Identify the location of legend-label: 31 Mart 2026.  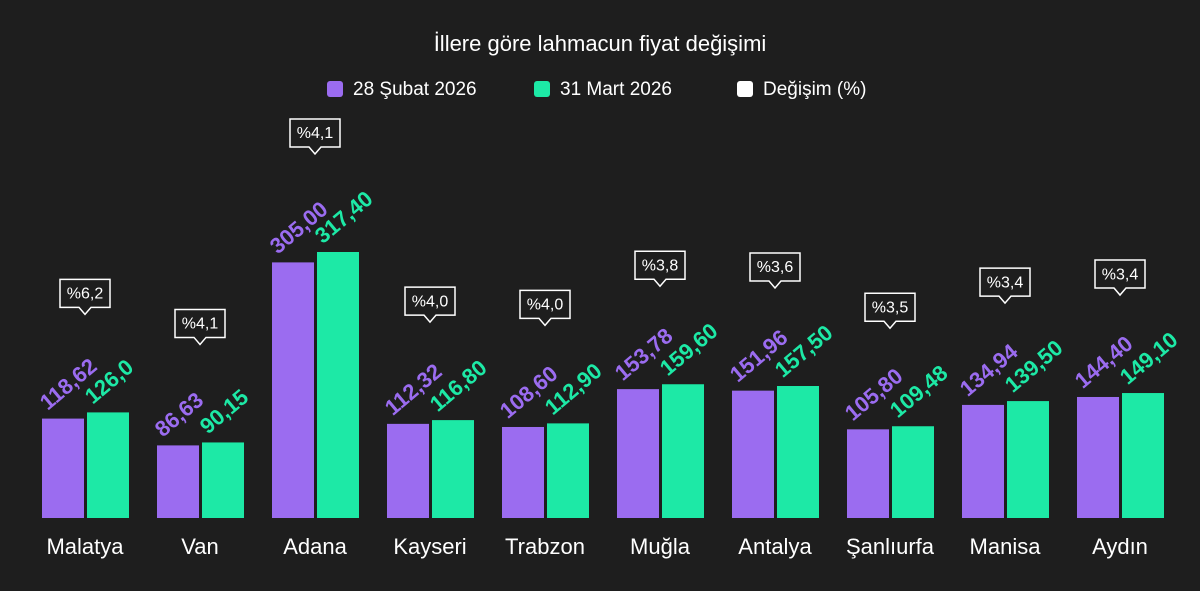
(616, 89).